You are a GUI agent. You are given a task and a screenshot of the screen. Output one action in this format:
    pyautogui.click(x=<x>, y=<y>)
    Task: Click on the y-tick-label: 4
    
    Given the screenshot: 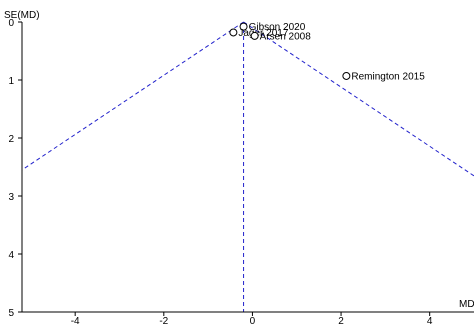 What is the action you would take?
    pyautogui.click(x=11, y=255)
    